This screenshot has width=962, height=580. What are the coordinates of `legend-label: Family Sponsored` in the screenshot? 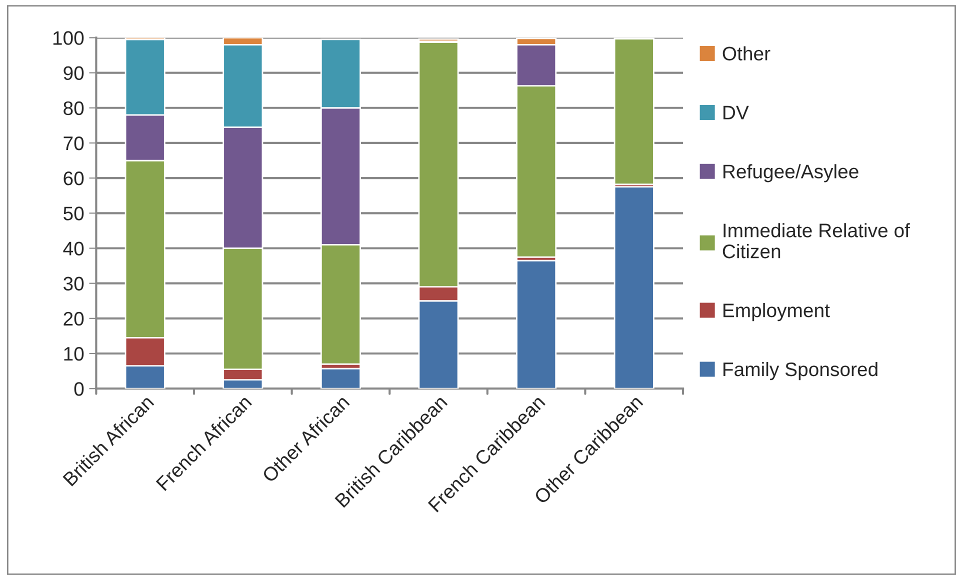 It's located at (801, 371).